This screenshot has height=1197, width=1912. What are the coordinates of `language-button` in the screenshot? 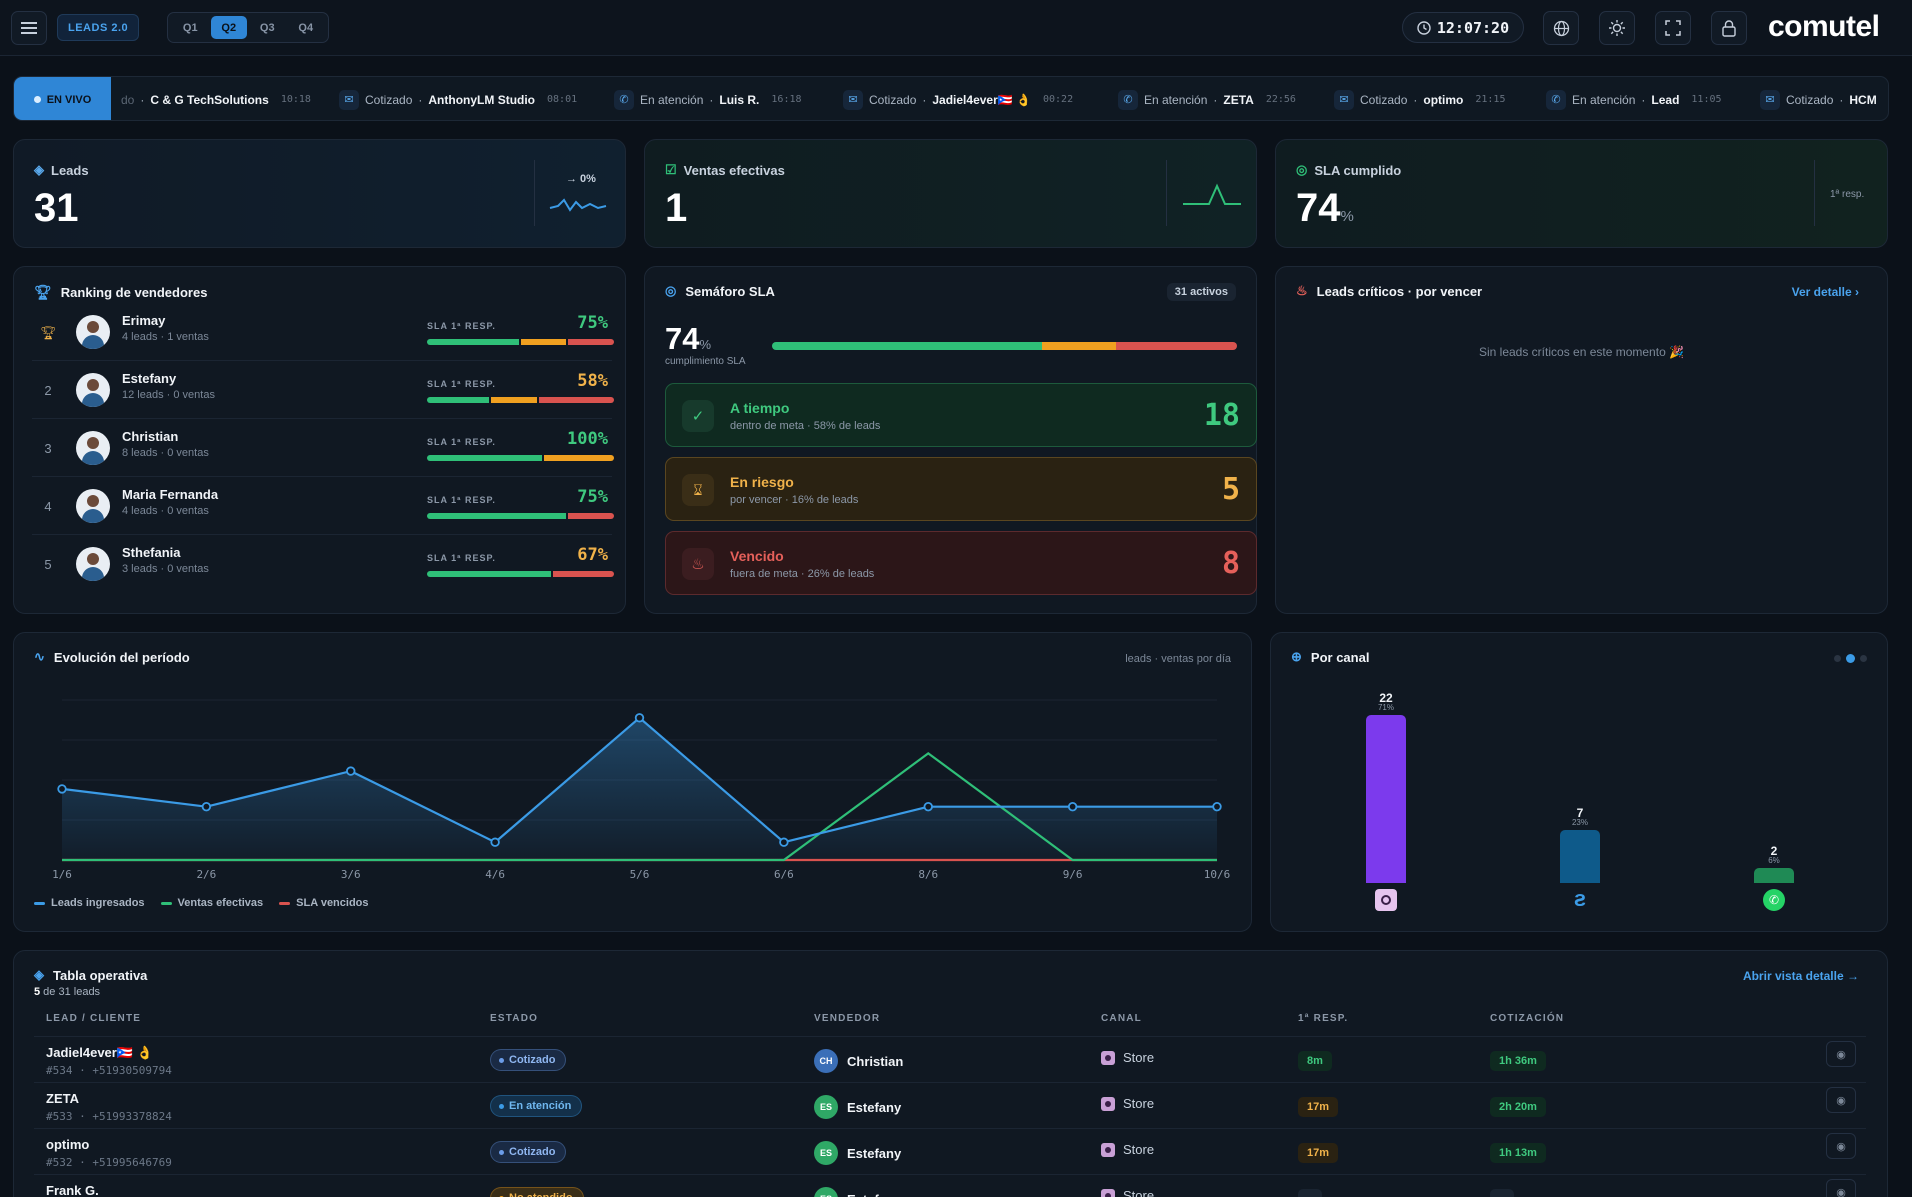 It's located at (1561, 28).